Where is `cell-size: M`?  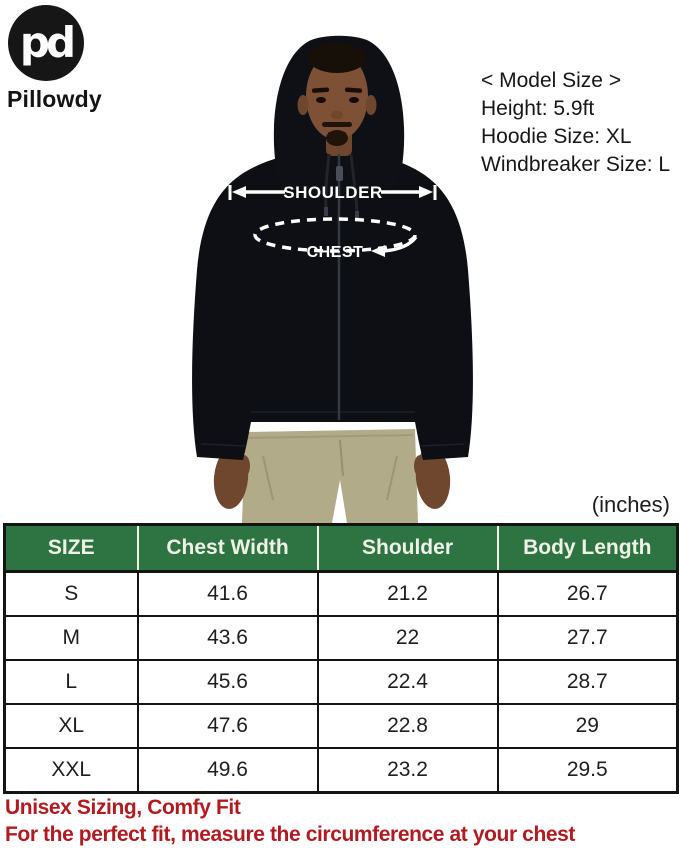
cell-size: M is located at coordinates (71, 638).